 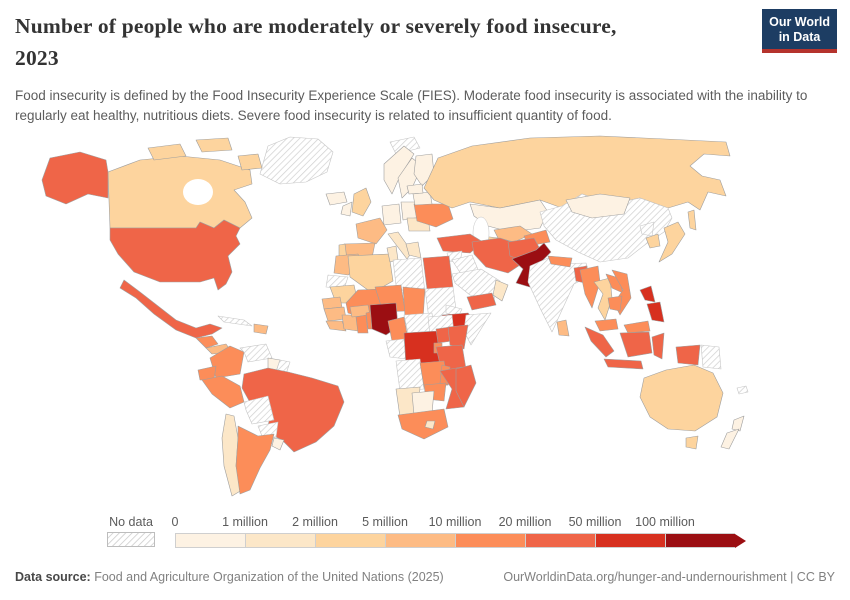 I want to click on legend-no-data: No data, so click(x=131, y=532).